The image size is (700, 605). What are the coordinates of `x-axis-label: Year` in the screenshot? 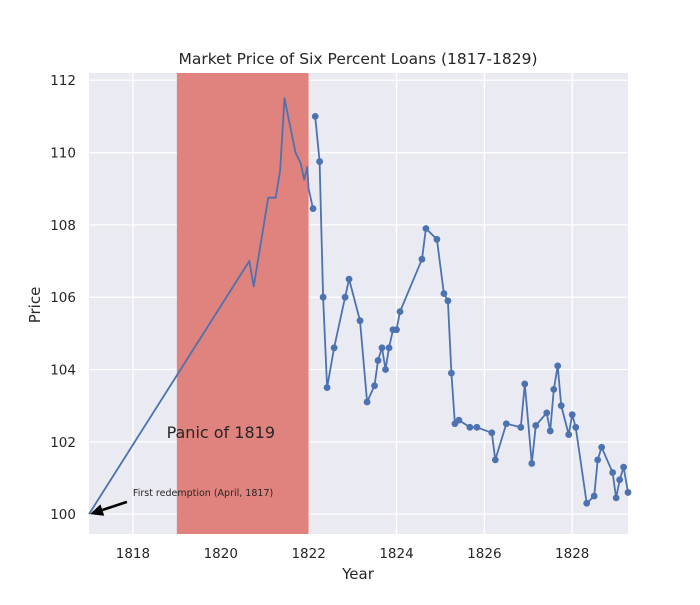 It's located at (358, 574).